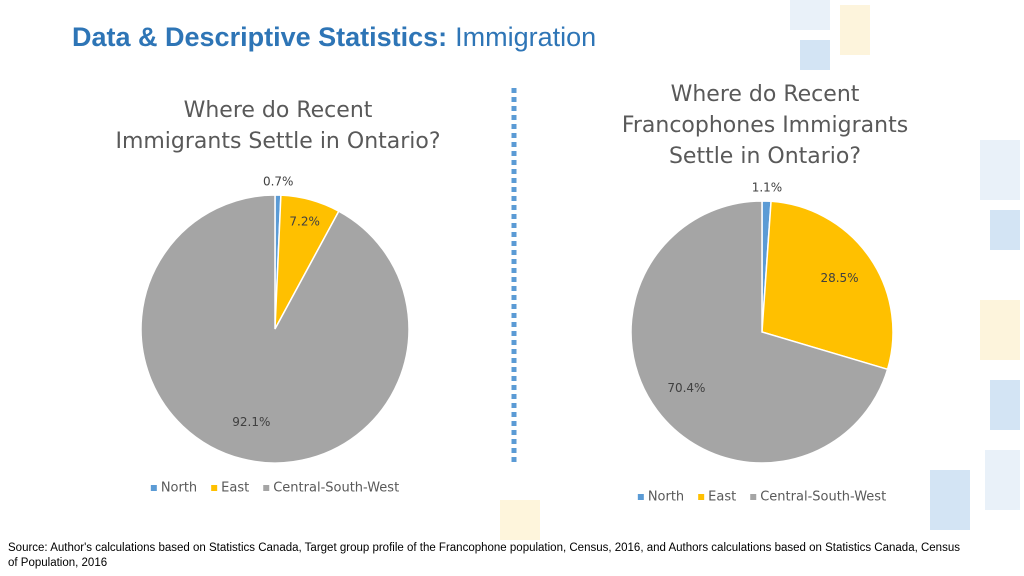 The width and height of the screenshot is (1024, 576). Describe the element at coordinates (765, 125) in the screenshot. I see `chart-title: Francophones Immigrants` at that location.